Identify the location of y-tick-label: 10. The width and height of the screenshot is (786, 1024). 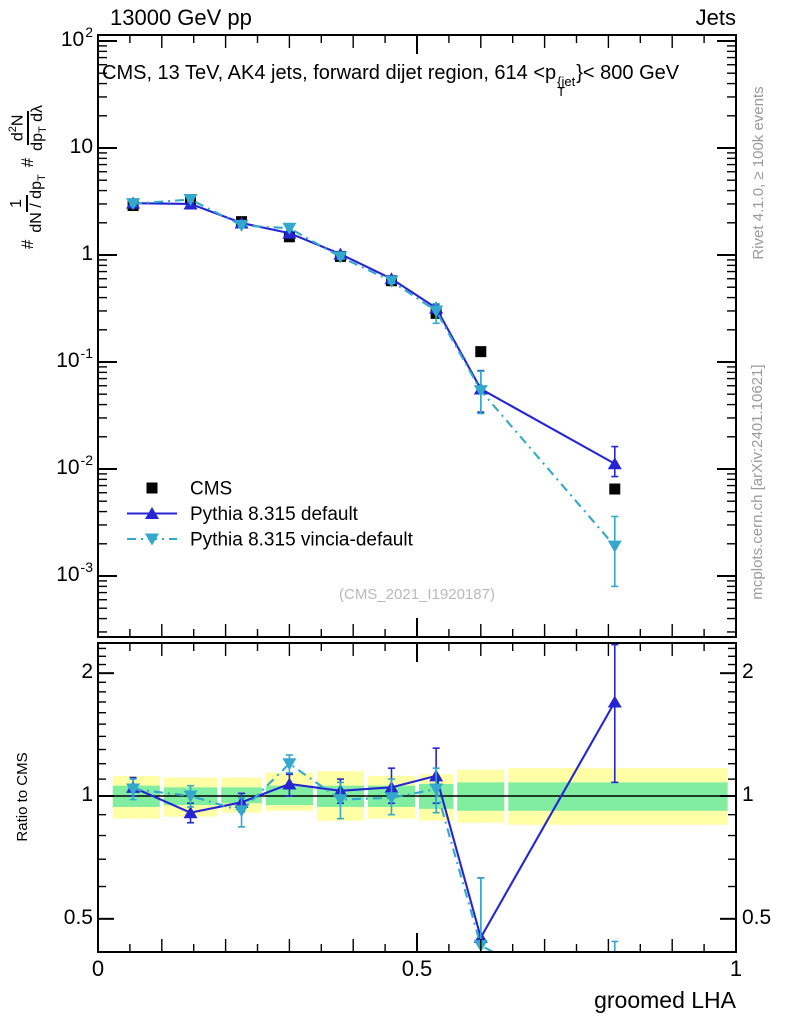
(81, 146).